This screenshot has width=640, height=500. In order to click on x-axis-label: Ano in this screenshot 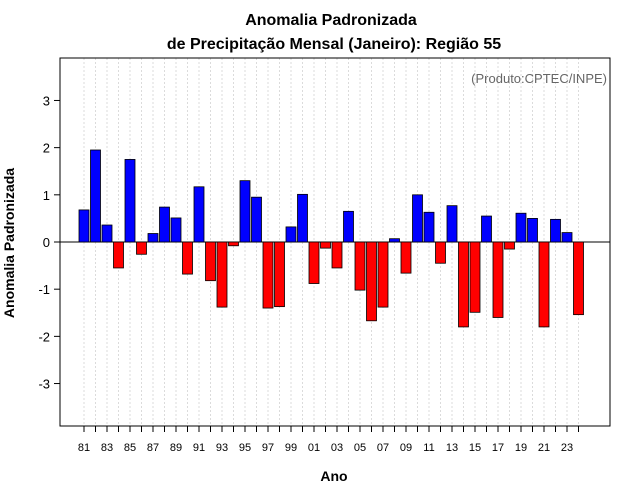, I will do `click(333, 476)`.